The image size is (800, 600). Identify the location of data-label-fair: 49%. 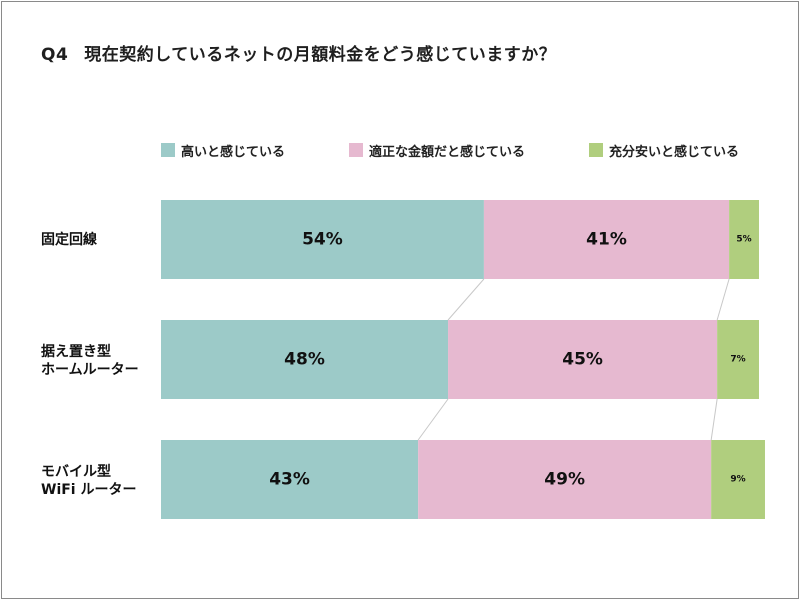
(564, 480).